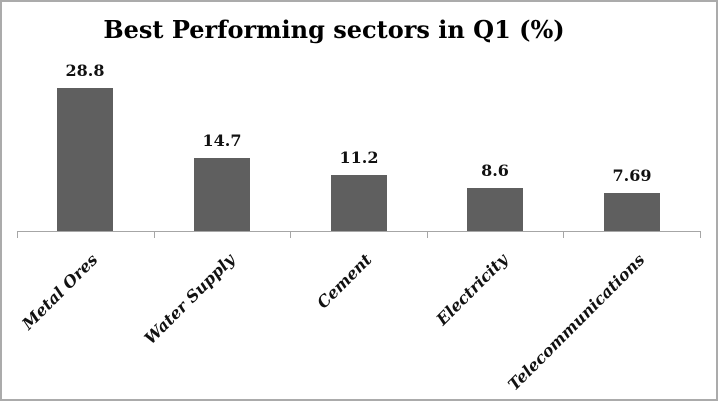 The width and height of the screenshot is (718, 401). Describe the element at coordinates (222, 194) in the screenshot. I see `bar-water-supply` at that location.